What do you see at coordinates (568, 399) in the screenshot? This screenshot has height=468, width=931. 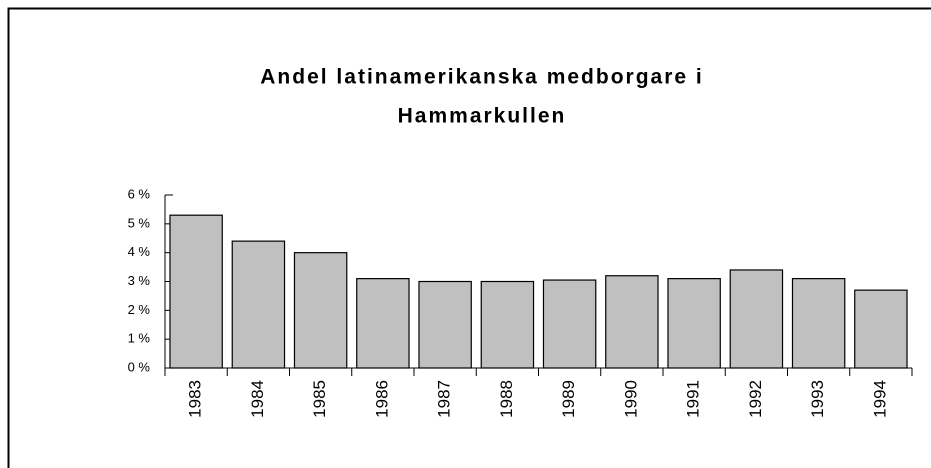 I see `x-tick-label: 1989` at bounding box center [568, 399].